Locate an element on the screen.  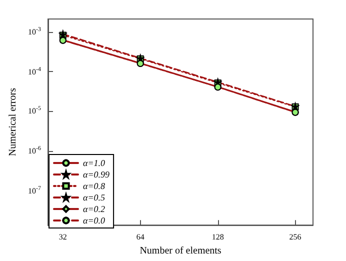
x-tick-label: 256 is located at coordinates (295, 237).